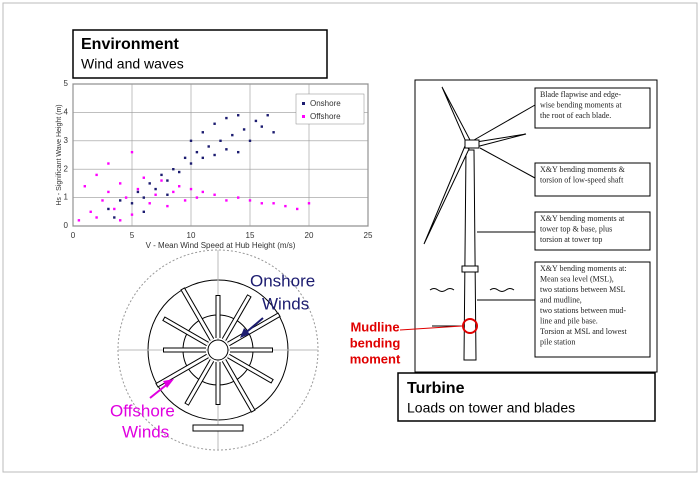  What do you see at coordinates (561, 299) in the screenshot?
I see `annotation-text: and mudline,` at bounding box center [561, 299].